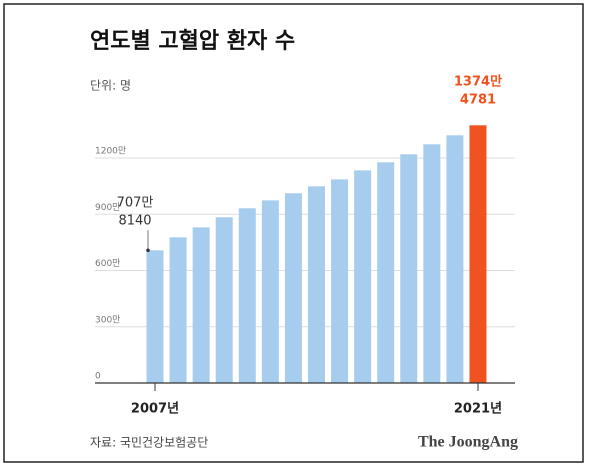  I want to click on value-label-line: 8140, so click(134, 220).